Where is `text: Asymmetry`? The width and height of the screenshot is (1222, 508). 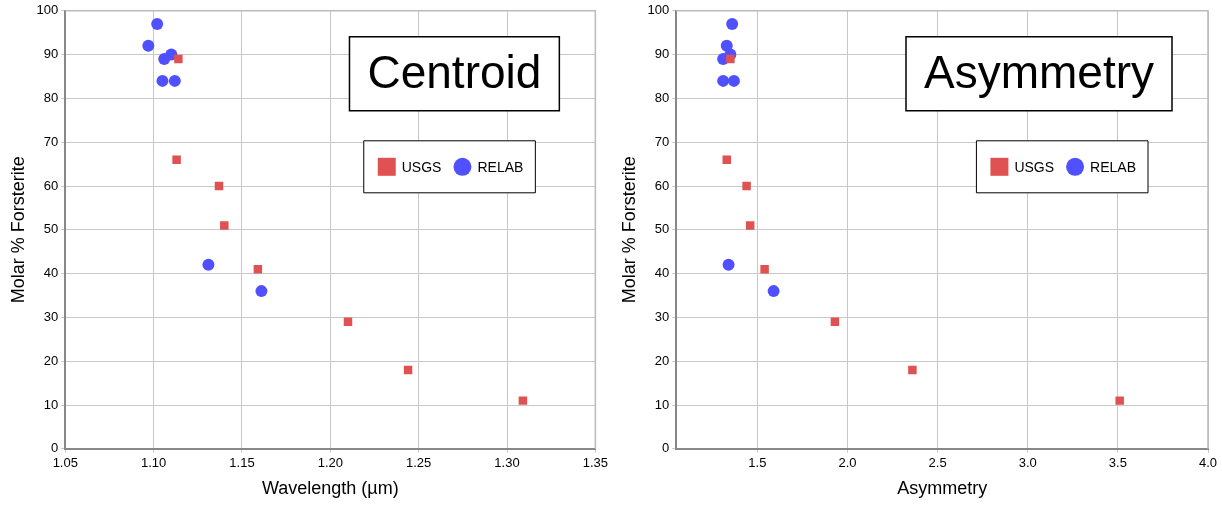
text: Asymmetry is located at coordinates (1039, 72).